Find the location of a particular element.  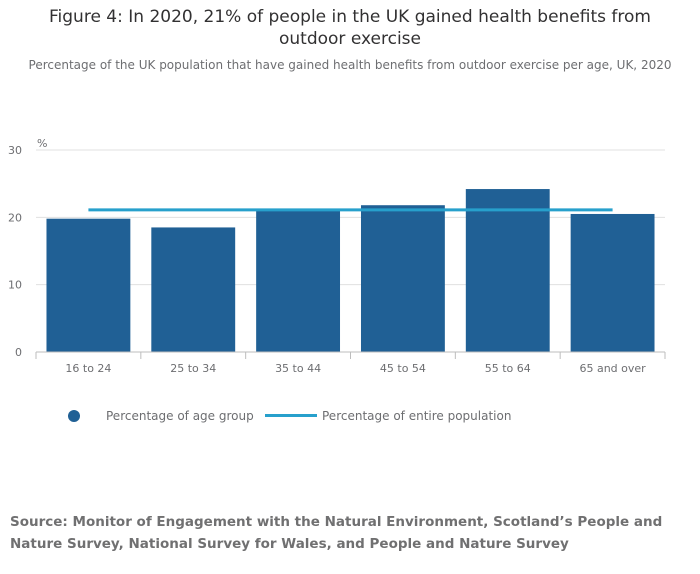

y-tick-label: 0 is located at coordinates (18, 352).